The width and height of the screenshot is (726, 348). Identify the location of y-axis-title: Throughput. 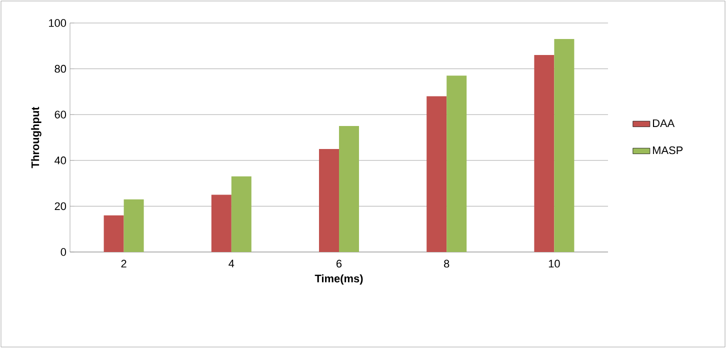
(36, 137).